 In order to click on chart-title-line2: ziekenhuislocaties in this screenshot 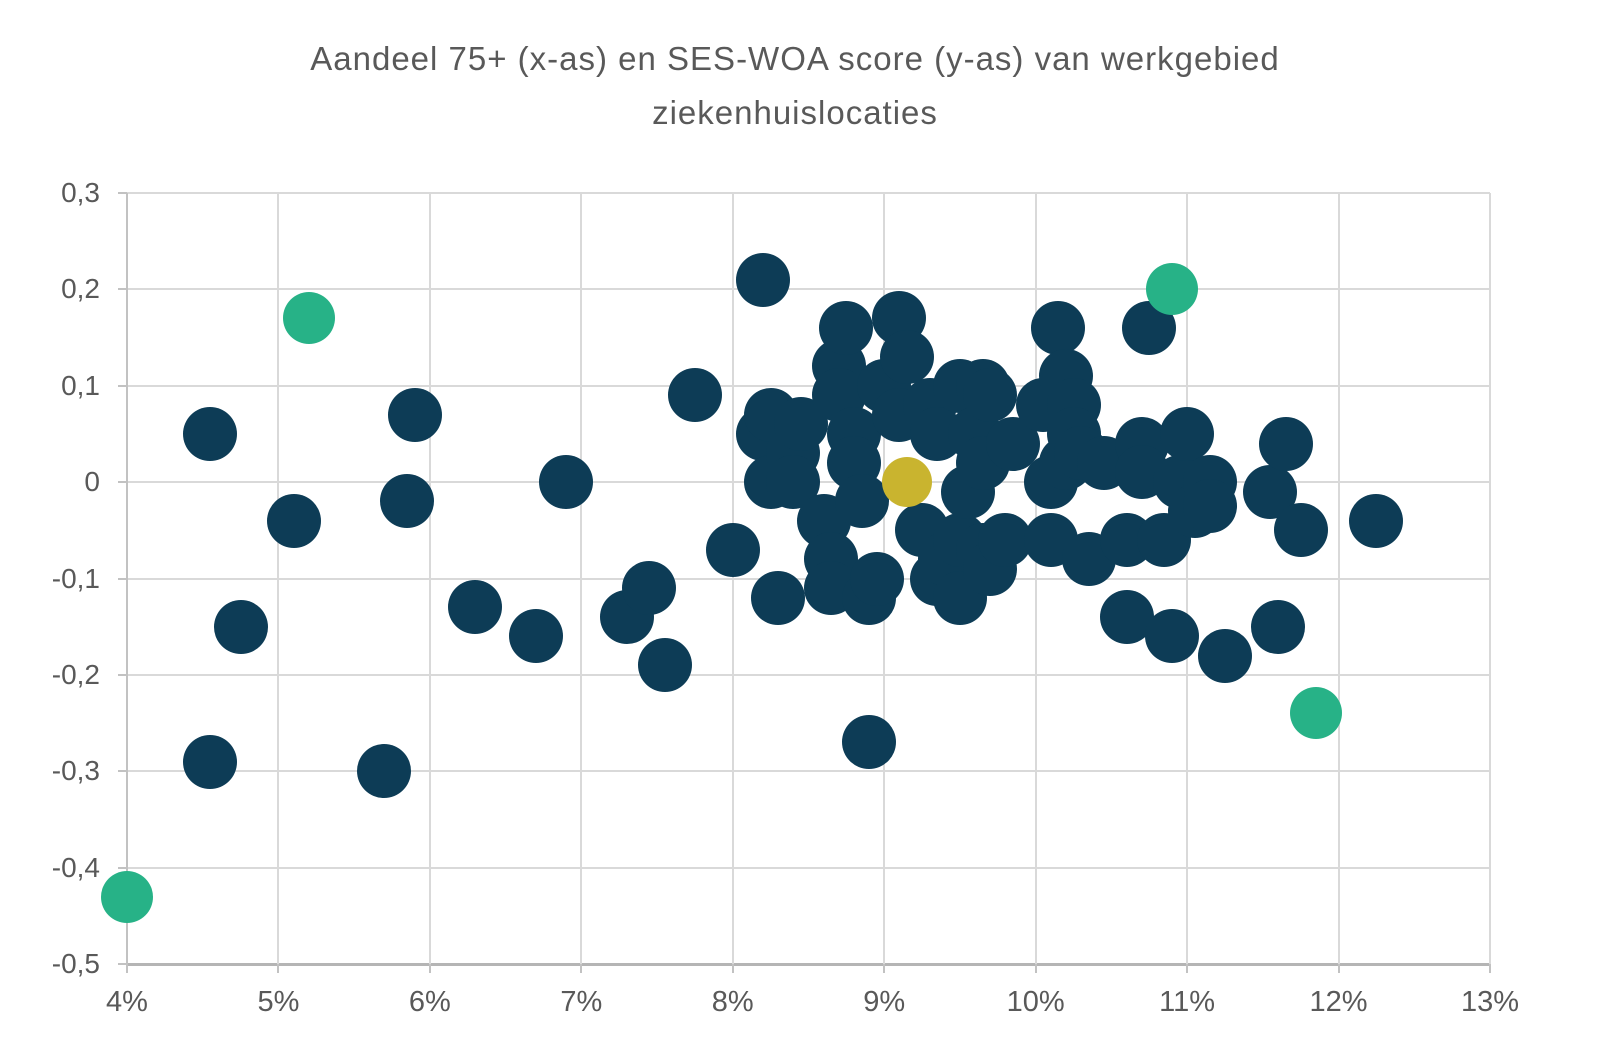, I will do `click(795, 112)`.